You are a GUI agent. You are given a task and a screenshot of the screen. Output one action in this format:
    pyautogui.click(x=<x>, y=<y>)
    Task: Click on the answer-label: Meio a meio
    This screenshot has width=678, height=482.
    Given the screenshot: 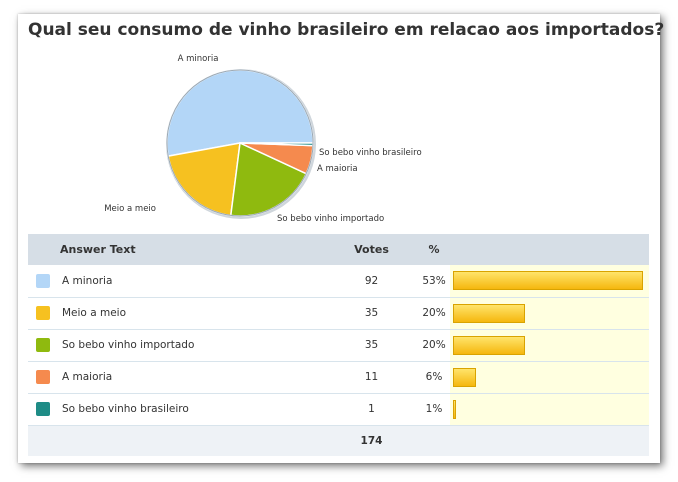 What is the action you would take?
    pyautogui.click(x=94, y=313)
    